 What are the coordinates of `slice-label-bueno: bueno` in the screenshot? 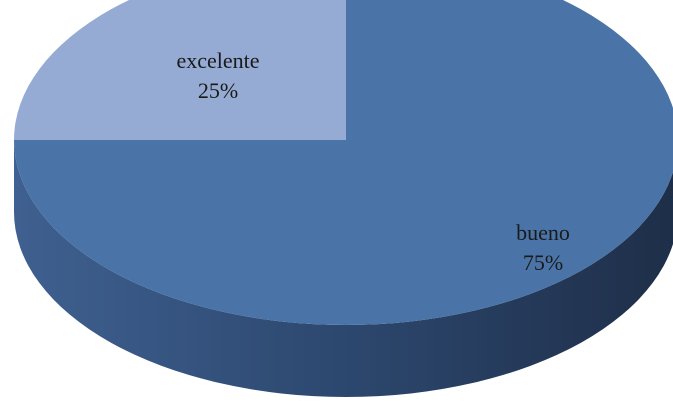 It's located at (543, 232).